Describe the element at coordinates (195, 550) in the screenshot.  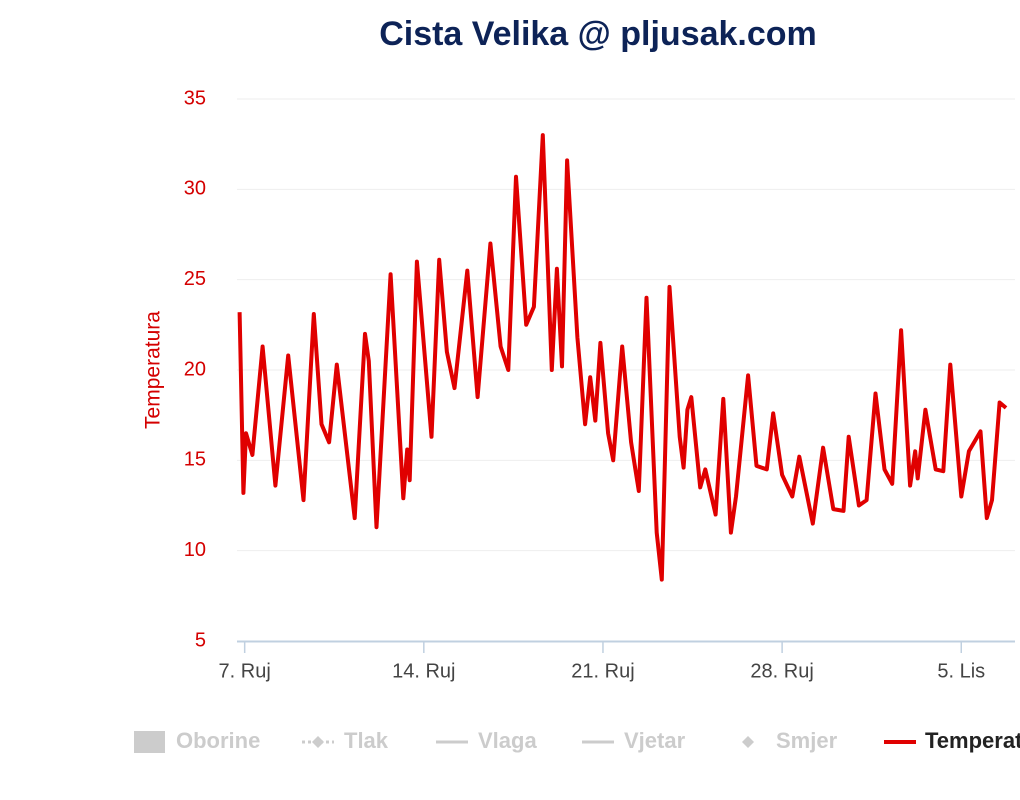
I see `y-tick-label: 10` at that location.